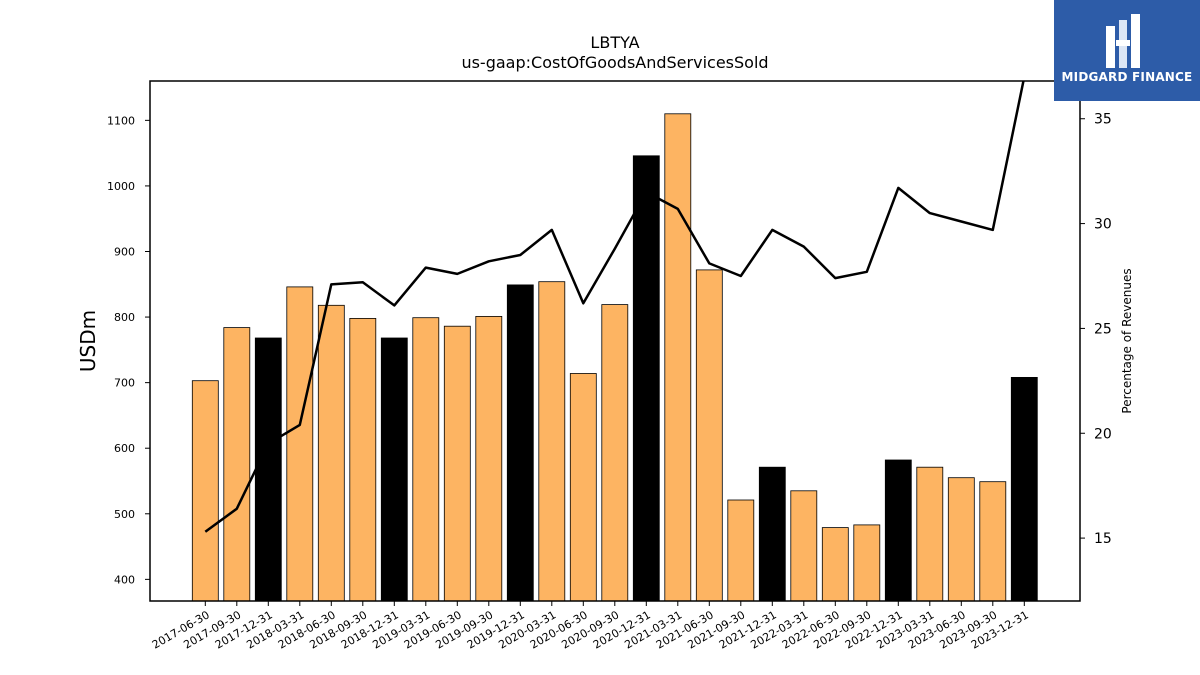 This screenshot has width=1200, height=675. I want to click on y-tick-label: 400, so click(124, 579).